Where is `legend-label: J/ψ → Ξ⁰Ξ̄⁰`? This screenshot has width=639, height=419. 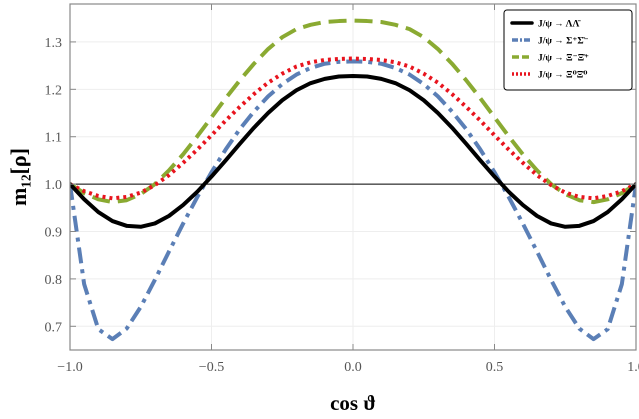
legend-label: J/ψ → Ξ⁰Ξ̄⁰ is located at coordinates (562, 76).